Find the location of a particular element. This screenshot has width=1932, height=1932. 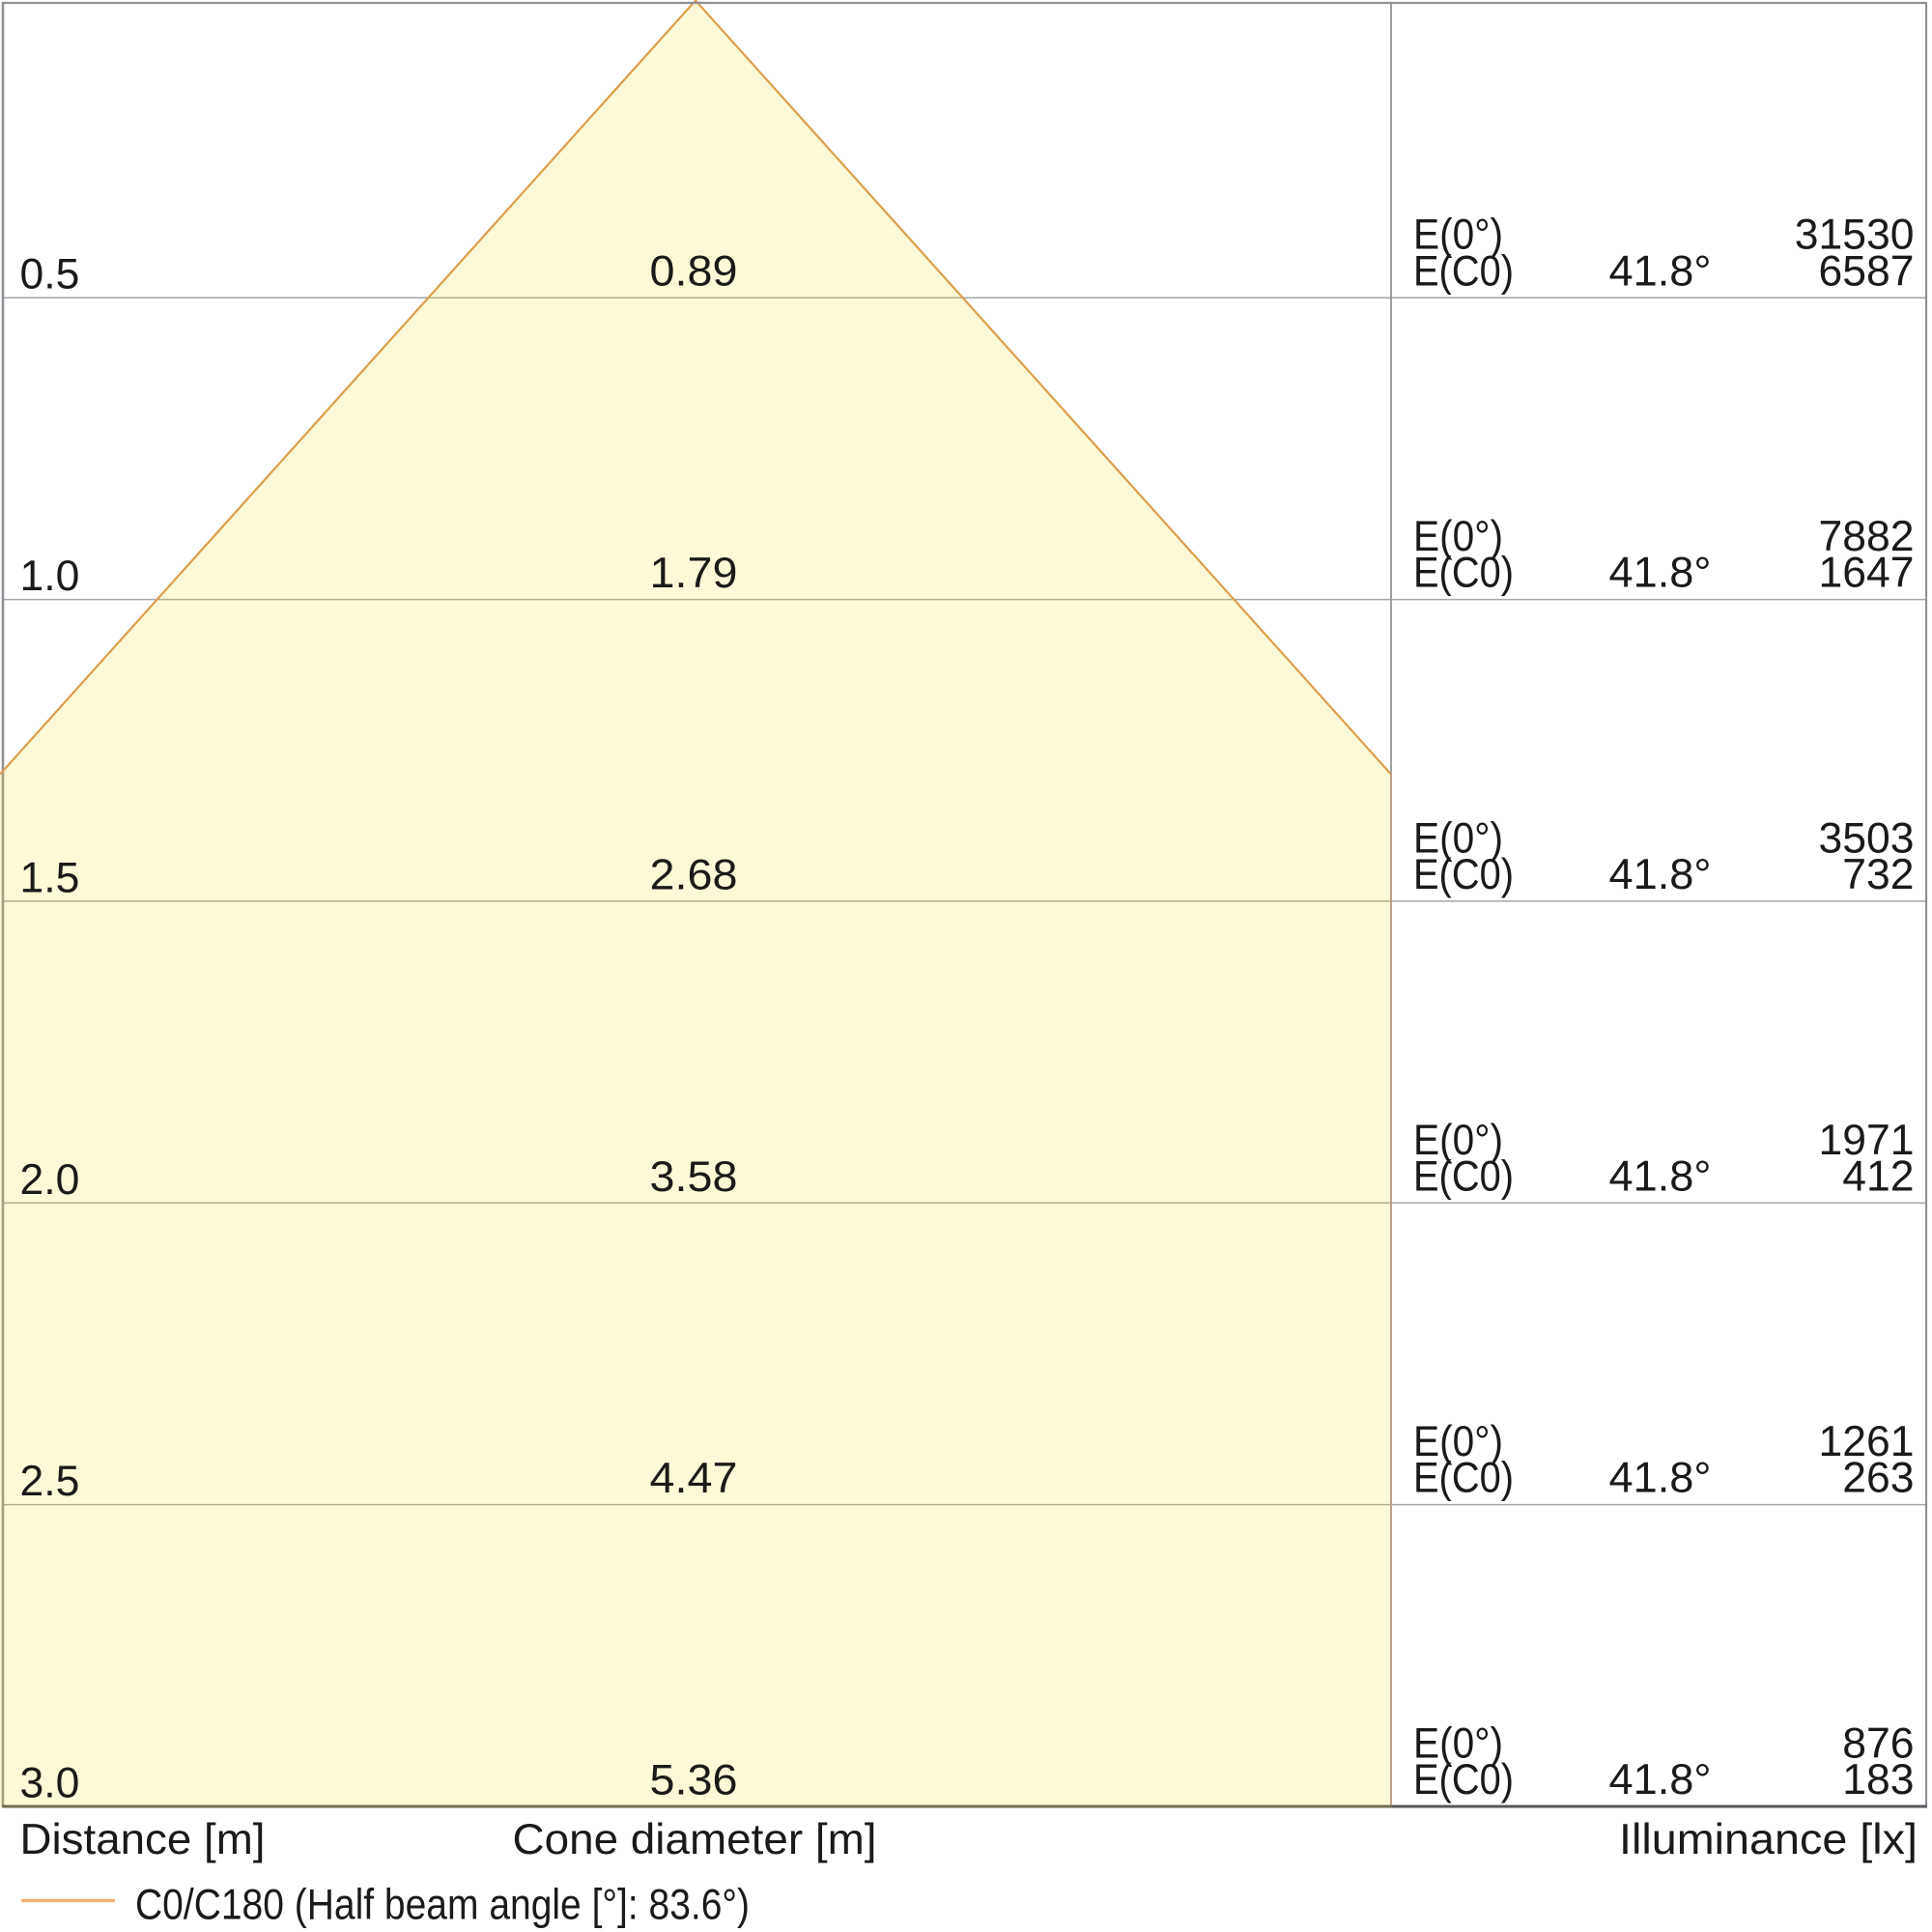

svg-text: Cone diameter [m] is located at coordinates (695, 1839).